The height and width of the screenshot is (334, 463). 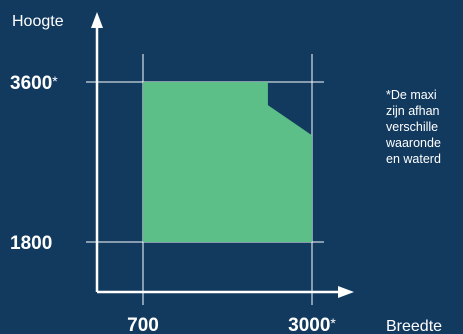 I want to click on x-tick-label-700: 700, so click(x=143, y=324).